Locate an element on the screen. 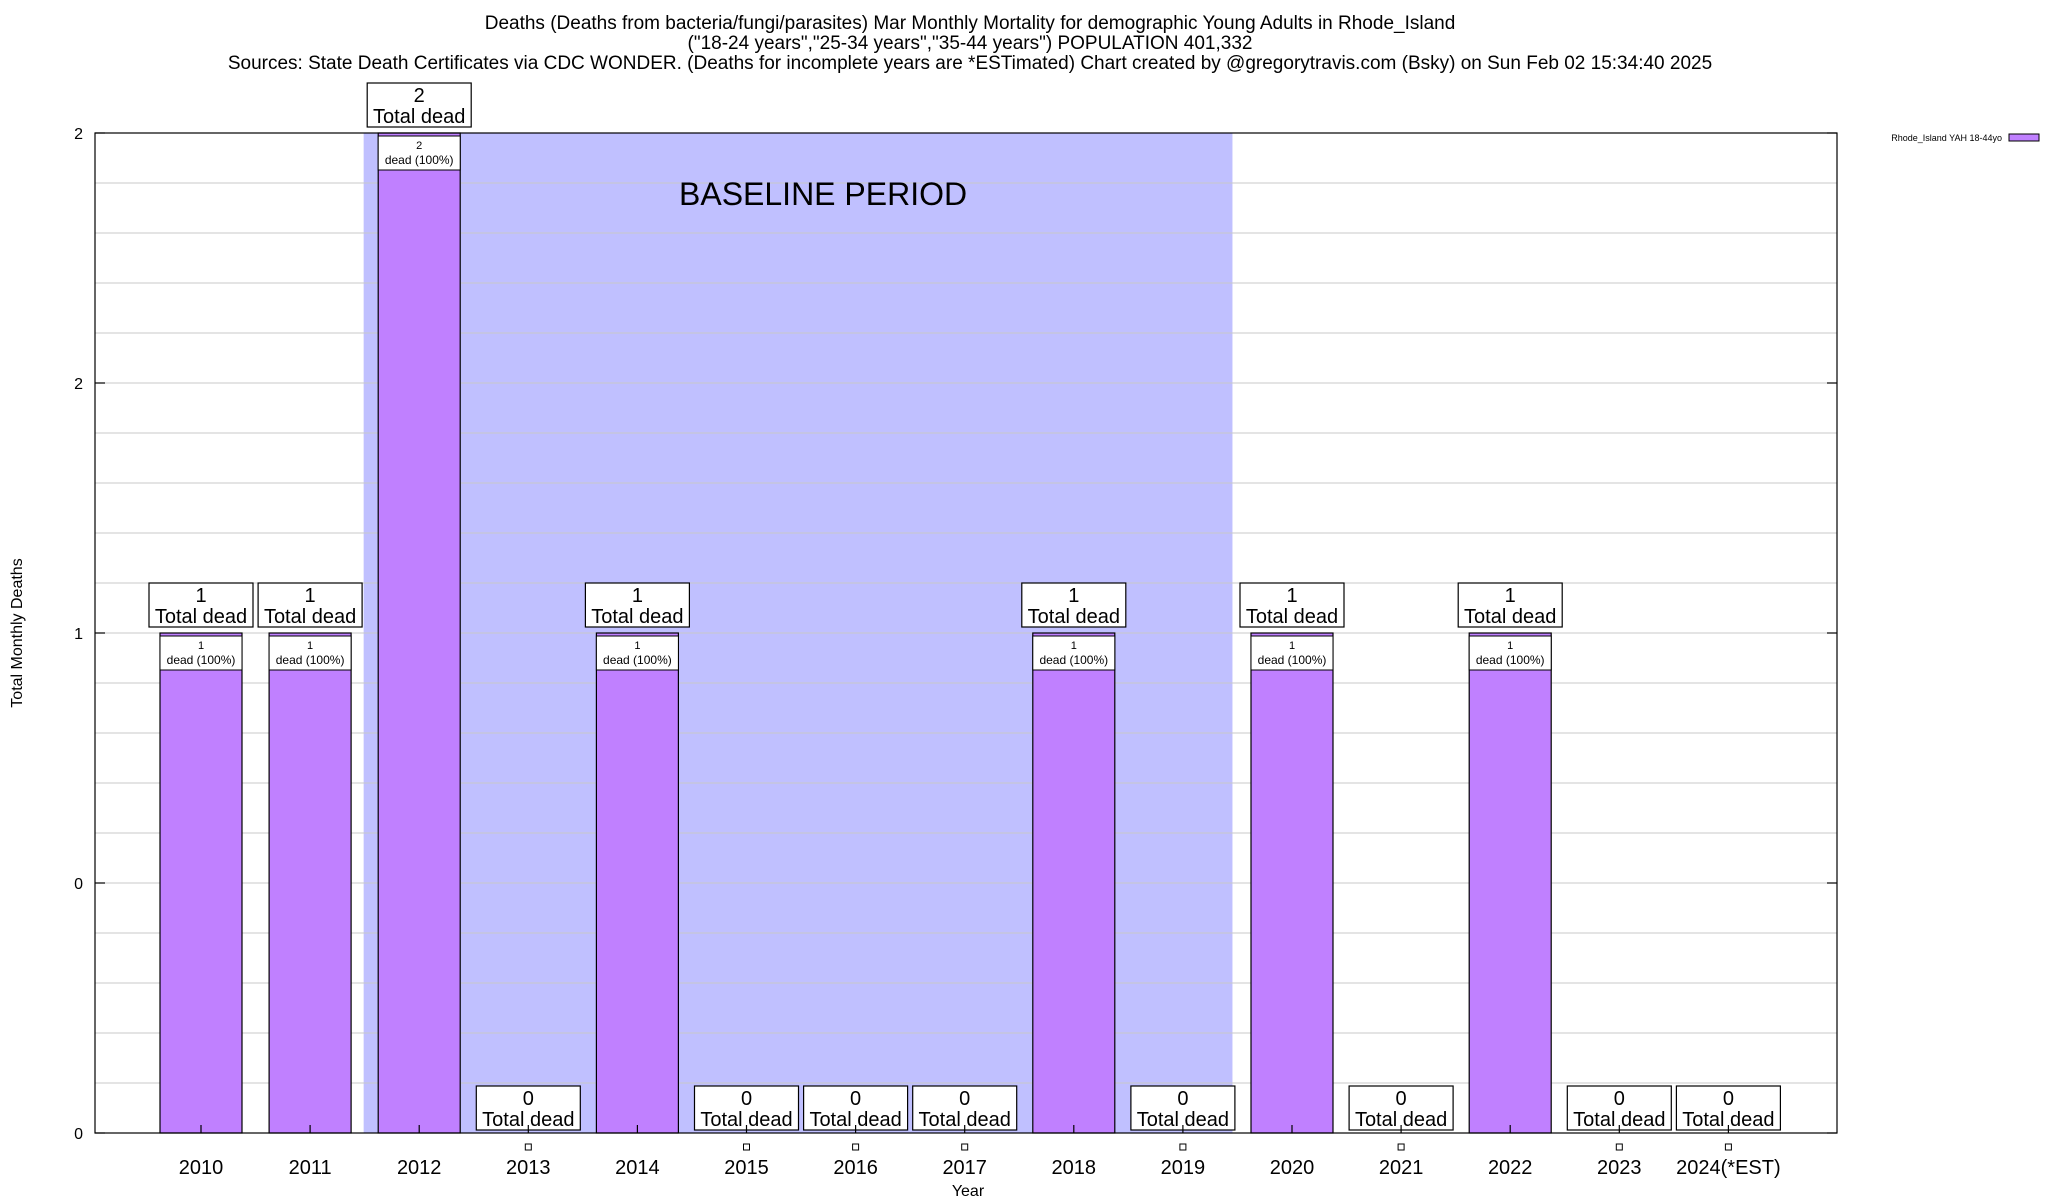 This screenshot has height=1200, width=2048. bar-2018 is located at coordinates (1074, 883).